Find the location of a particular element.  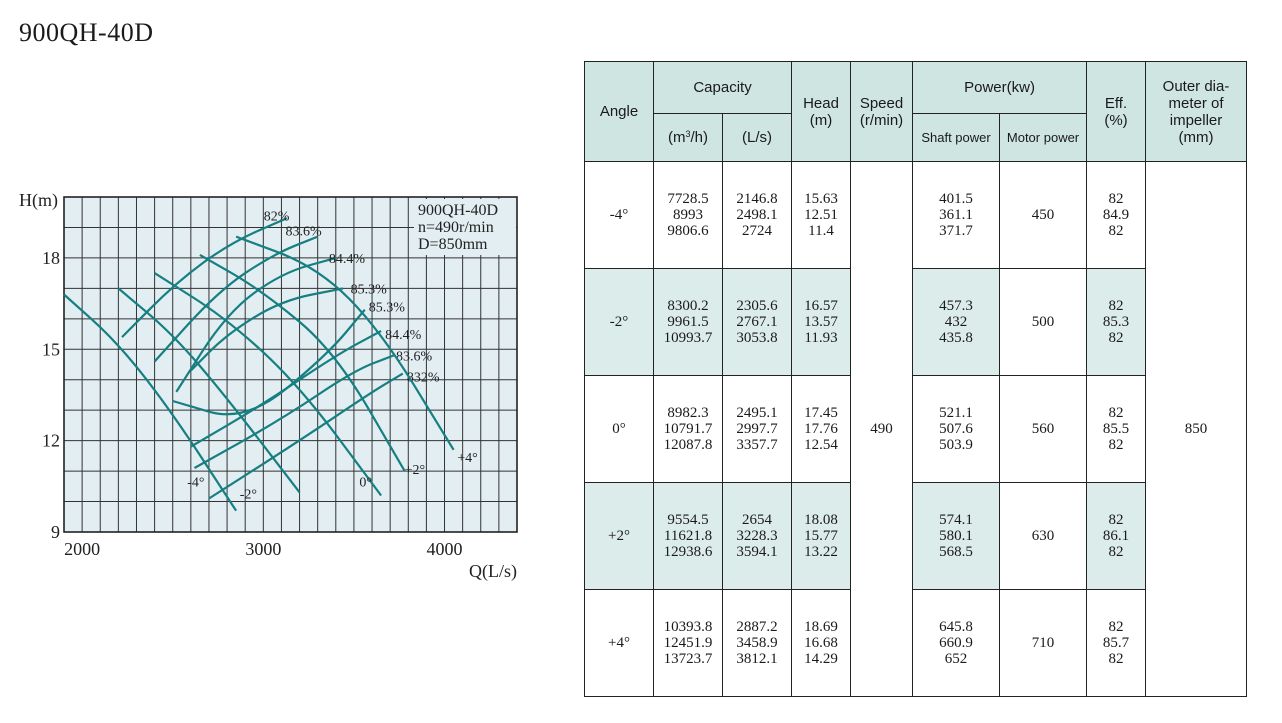

head-value: 17.76 is located at coordinates (821, 429).